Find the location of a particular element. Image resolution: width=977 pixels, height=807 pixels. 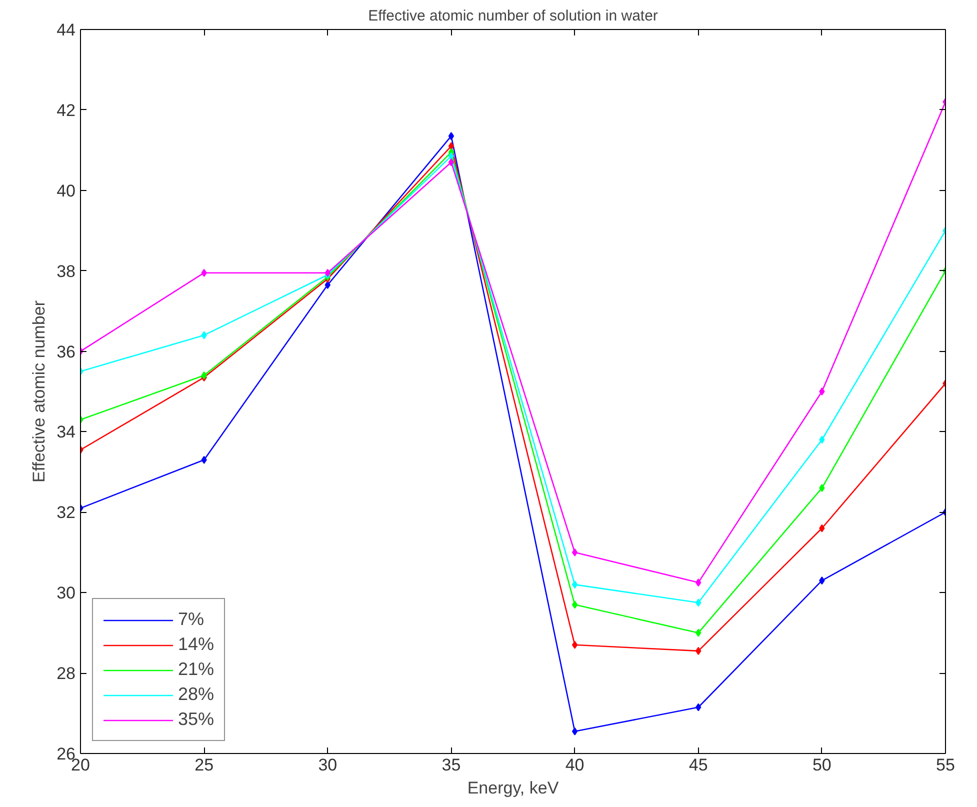

y-tick-label: 40 is located at coordinates (66, 190).